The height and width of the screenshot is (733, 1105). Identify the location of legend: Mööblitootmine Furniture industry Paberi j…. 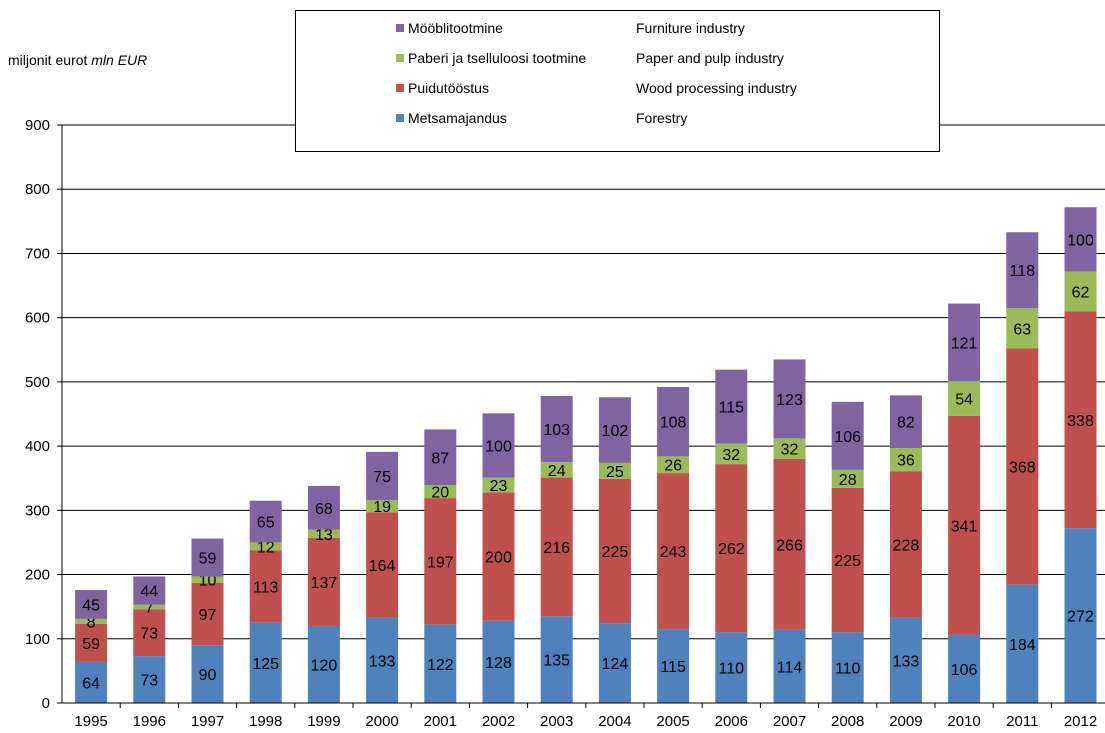
(617, 81).